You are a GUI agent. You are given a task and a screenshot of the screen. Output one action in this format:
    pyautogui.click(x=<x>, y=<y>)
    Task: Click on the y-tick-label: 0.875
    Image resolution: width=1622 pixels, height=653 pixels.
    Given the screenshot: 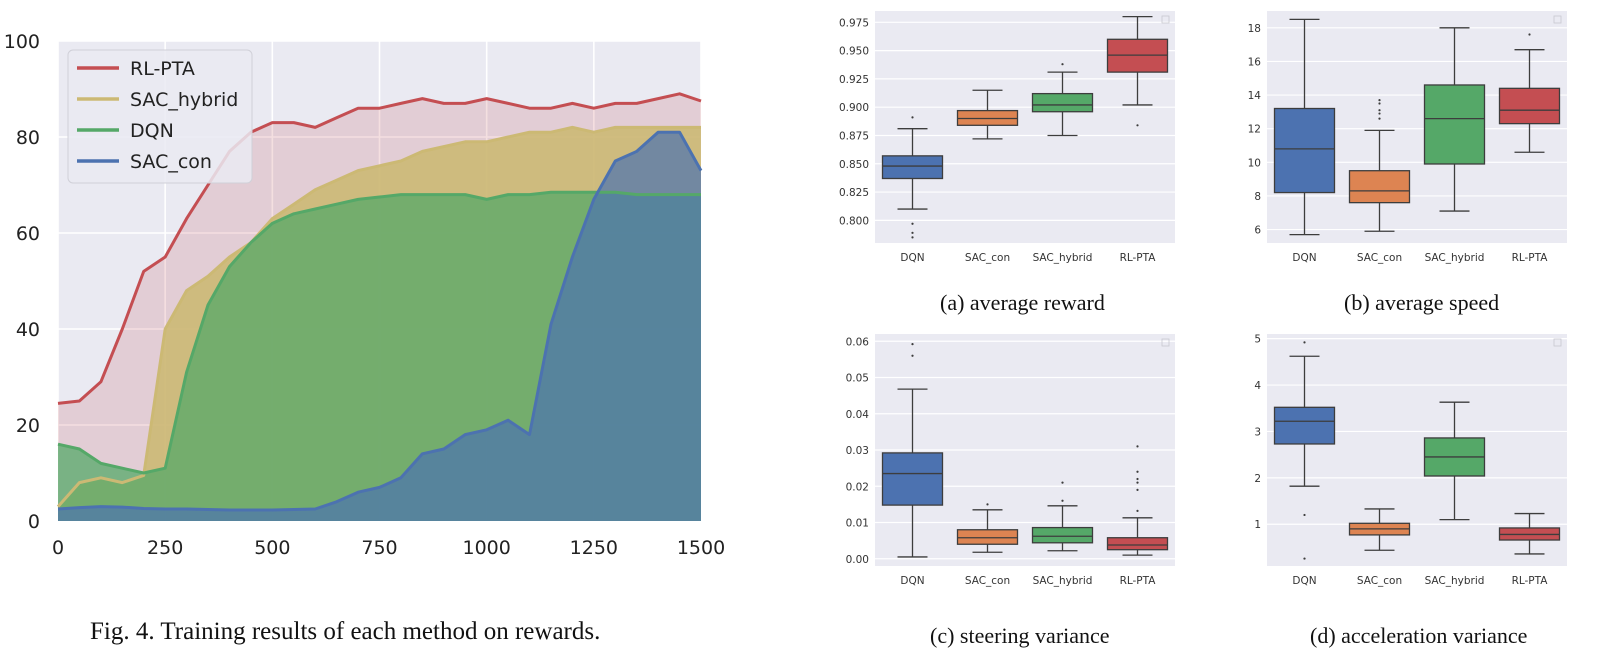 What is the action you would take?
    pyautogui.click(x=854, y=136)
    